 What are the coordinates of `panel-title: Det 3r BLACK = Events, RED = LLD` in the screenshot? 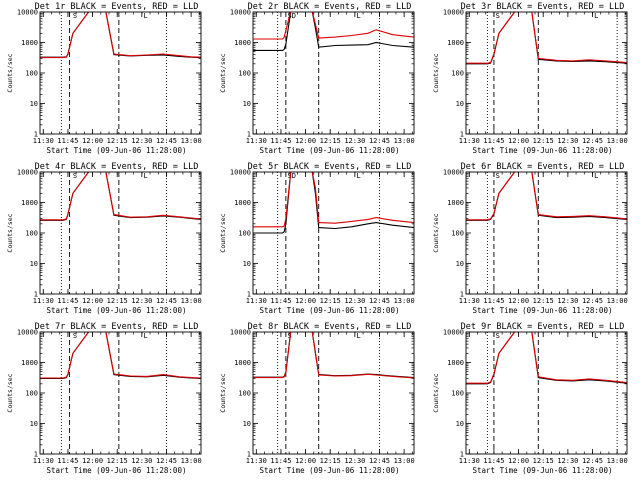 It's located at (543, 7).